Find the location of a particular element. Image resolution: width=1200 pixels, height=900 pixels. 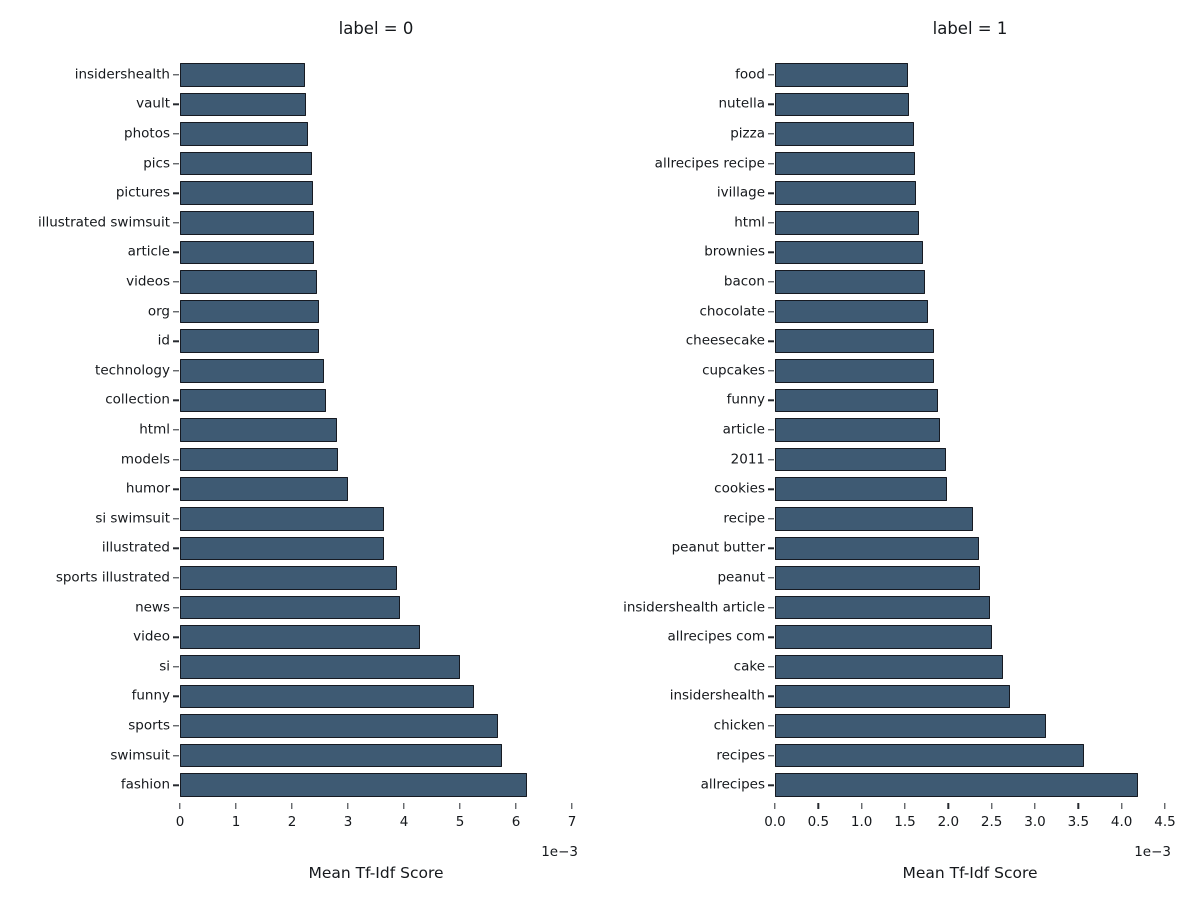

y-tick-label: illustrated swimsuit is located at coordinates (103, 222).